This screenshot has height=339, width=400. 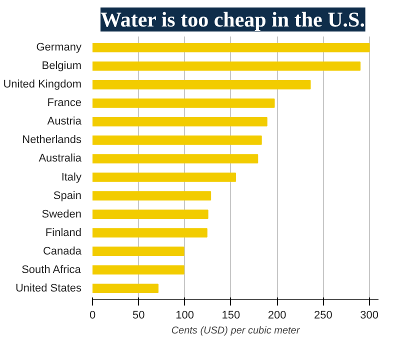 What do you see at coordinates (59, 48) in the screenshot?
I see `y-tick-label: Germany` at bounding box center [59, 48].